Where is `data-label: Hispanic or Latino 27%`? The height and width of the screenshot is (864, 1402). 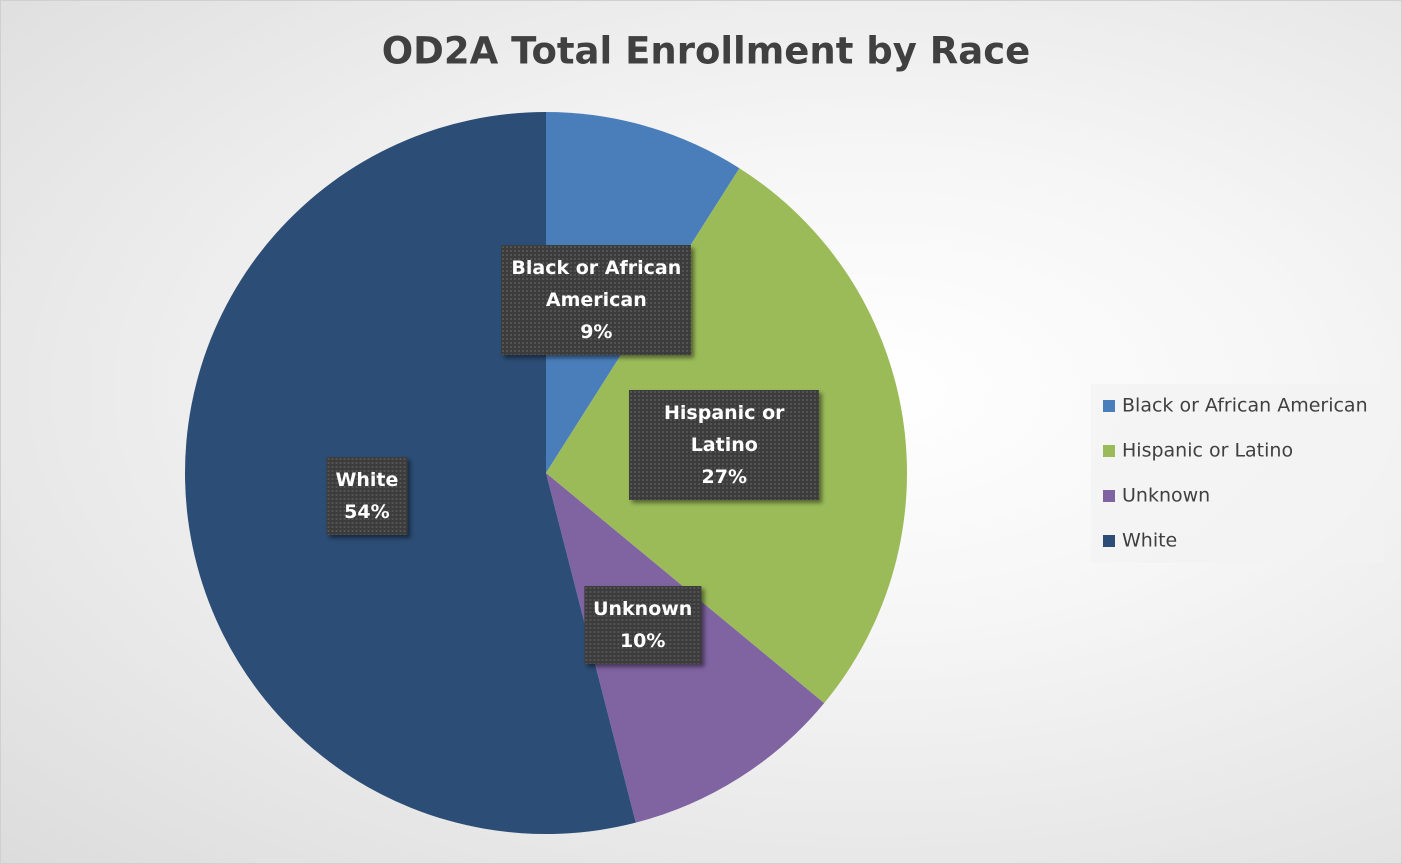 data-label: Hispanic or Latino 27% is located at coordinates (724, 444).